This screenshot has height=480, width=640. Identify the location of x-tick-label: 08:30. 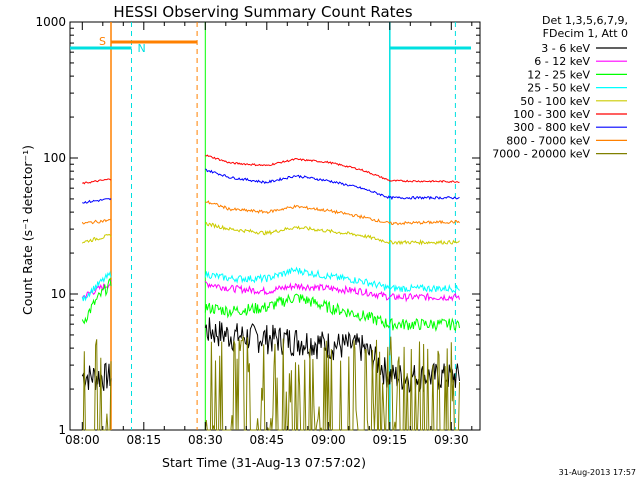
(205, 440).